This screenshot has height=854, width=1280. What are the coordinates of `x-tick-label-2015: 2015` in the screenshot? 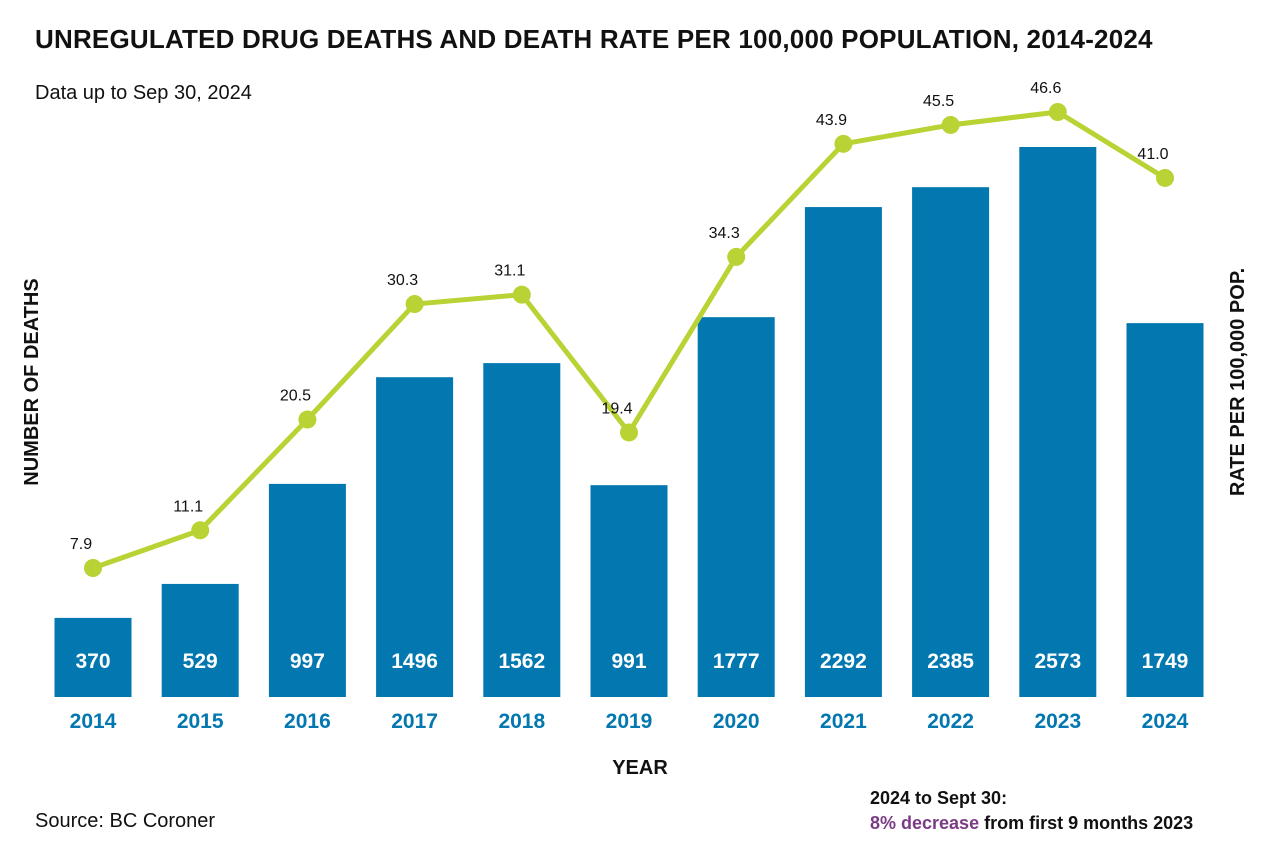 It's located at (200, 721).